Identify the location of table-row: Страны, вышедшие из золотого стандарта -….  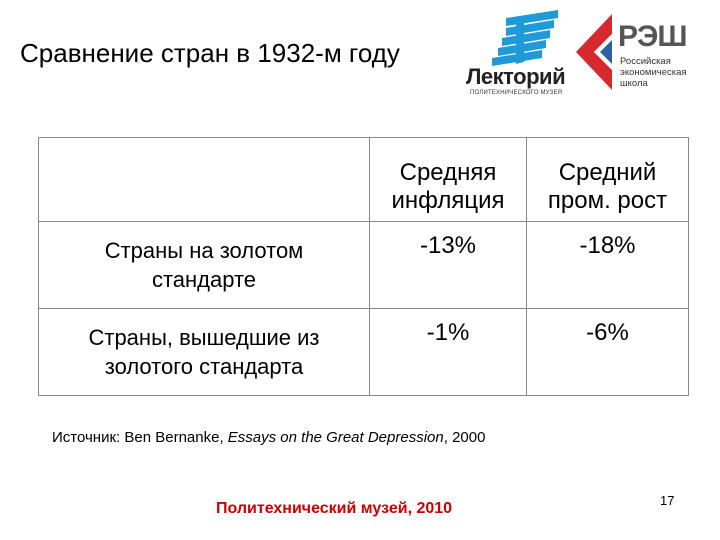
(363, 352).